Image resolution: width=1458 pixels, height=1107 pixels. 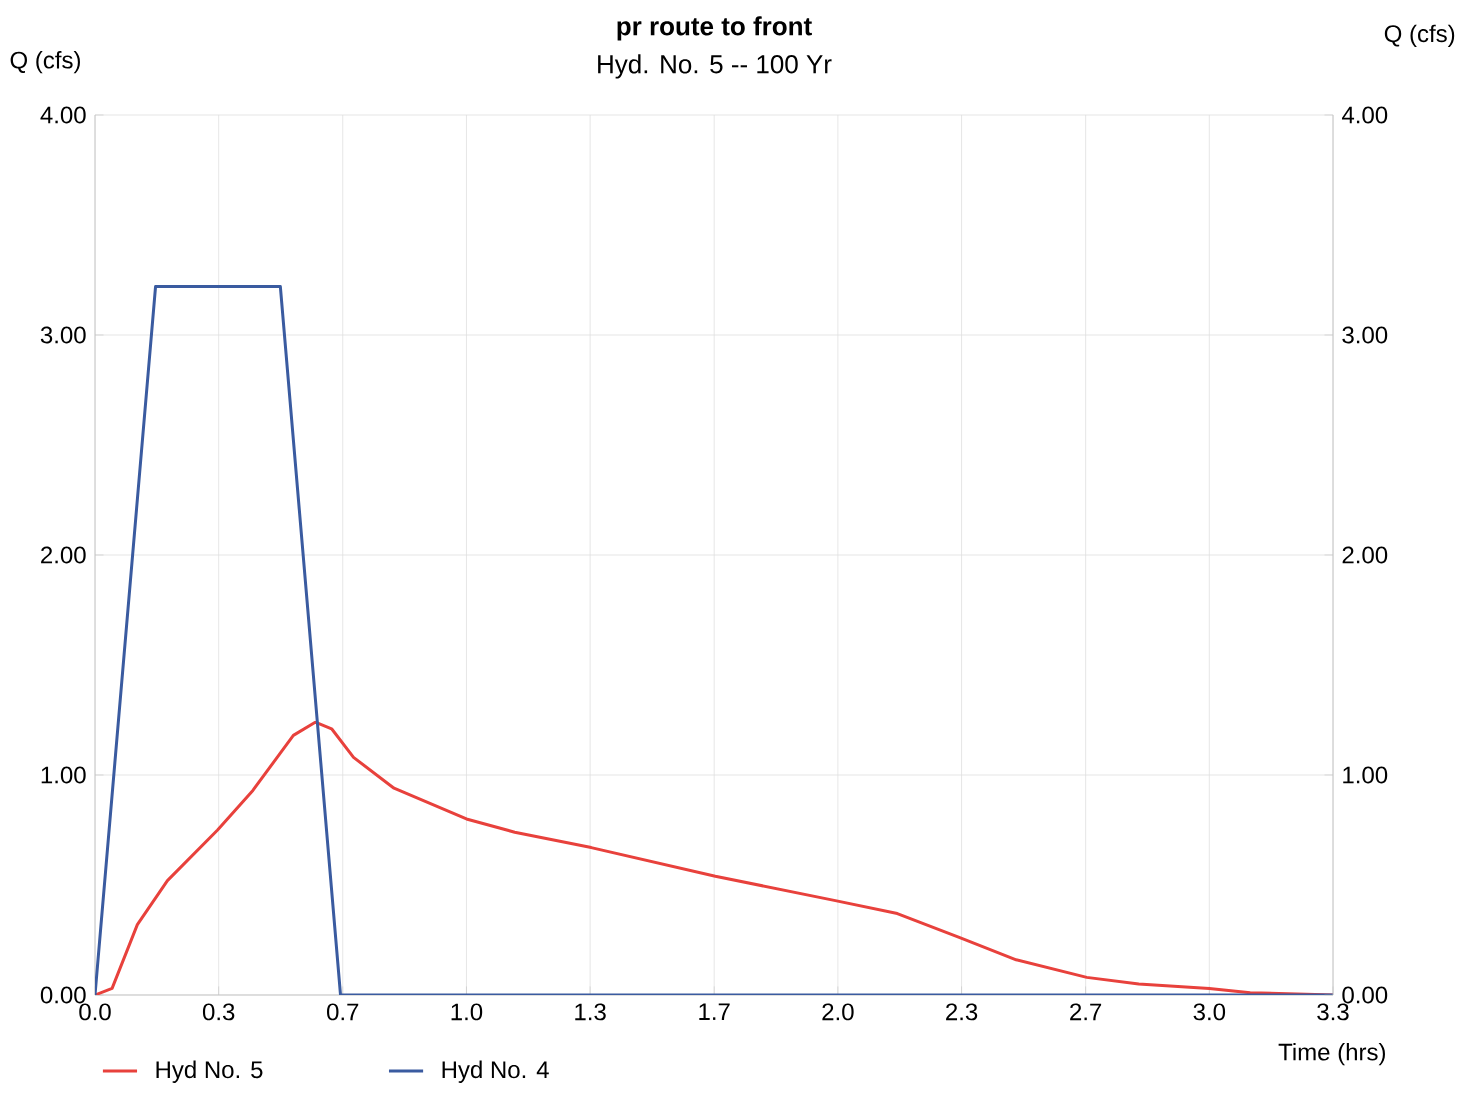 I want to click on x-tick-label: 2.0, so click(x=838, y=1012).